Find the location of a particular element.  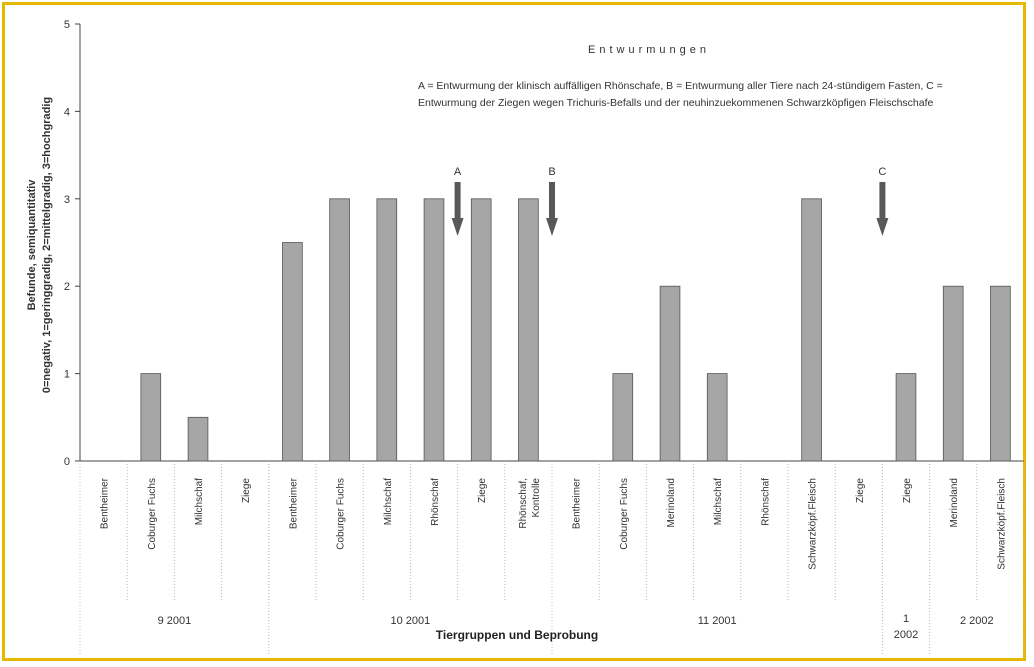

y-tick-label: 2 is located at coordinates (67, 287).